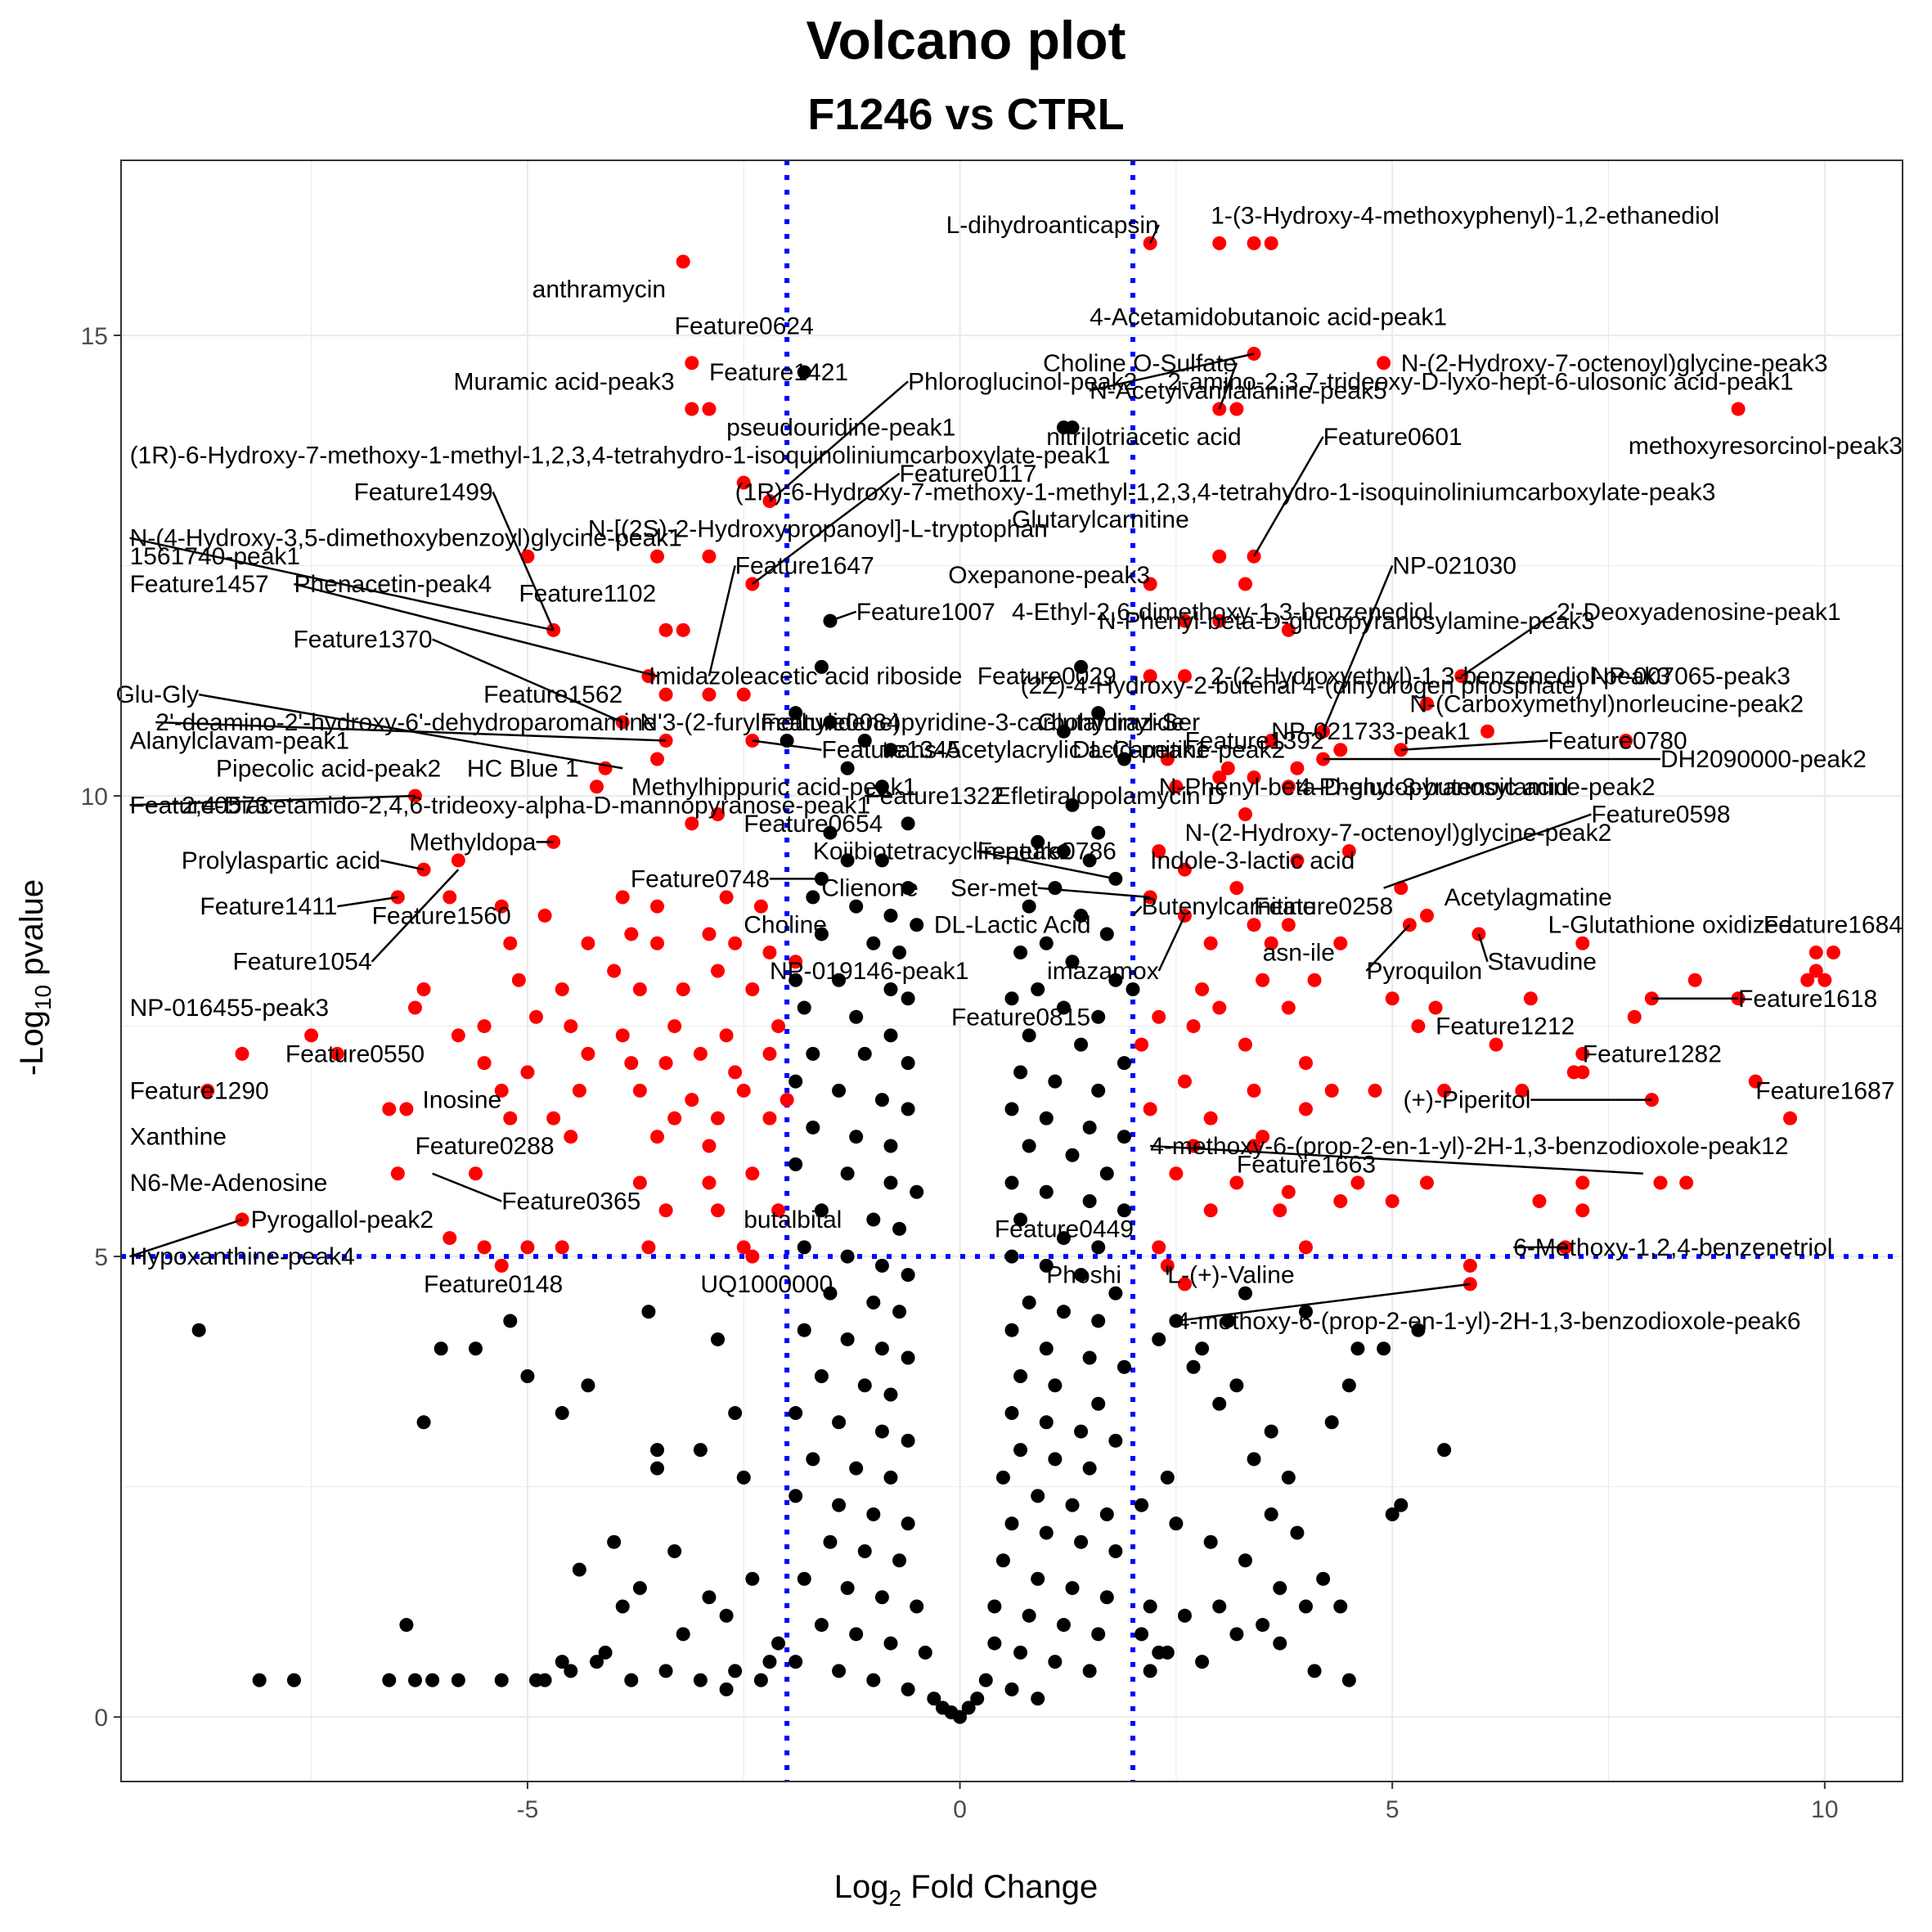  I want to click on y-tick-label: 15, so click(95, 337).